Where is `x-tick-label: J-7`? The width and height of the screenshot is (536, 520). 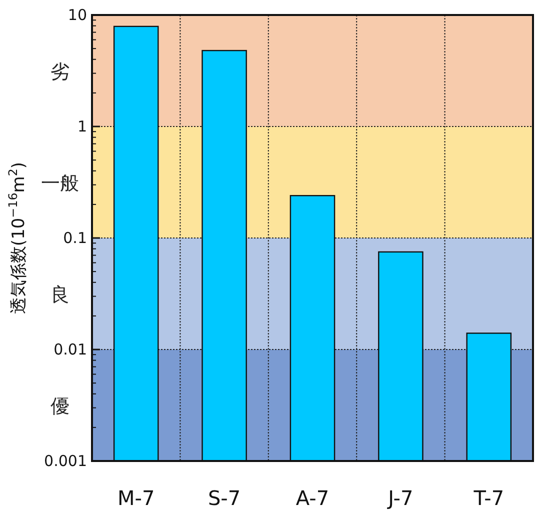 x-tick-label: J-7 is located at coordinates (400, 498).